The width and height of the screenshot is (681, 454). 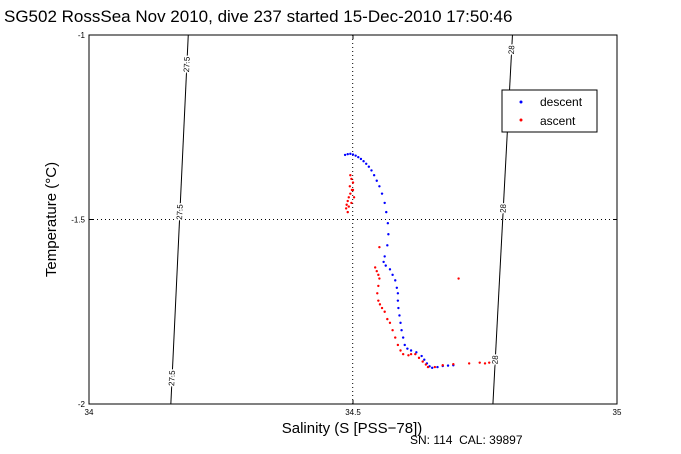 I want to click on y-tick-label: -1.5, so click(x=78, y=220).